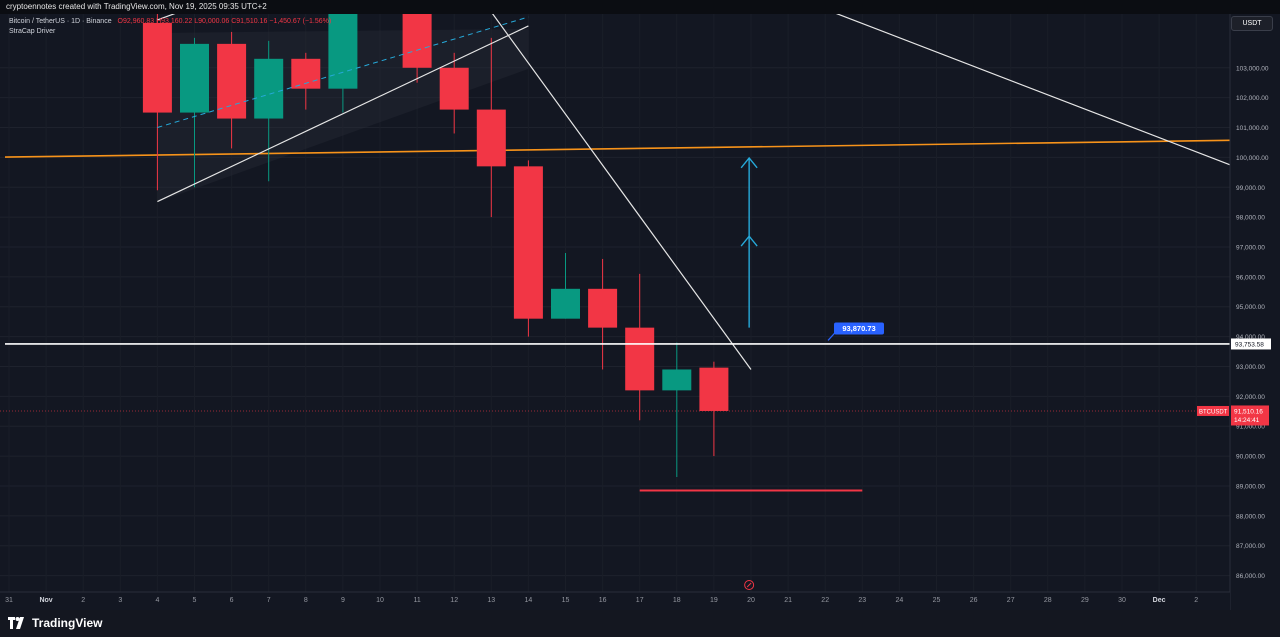 Image resolution: width=1280 pixels, height=637 pixels. I want to click on price-axis-panel, so click(1255, 312).